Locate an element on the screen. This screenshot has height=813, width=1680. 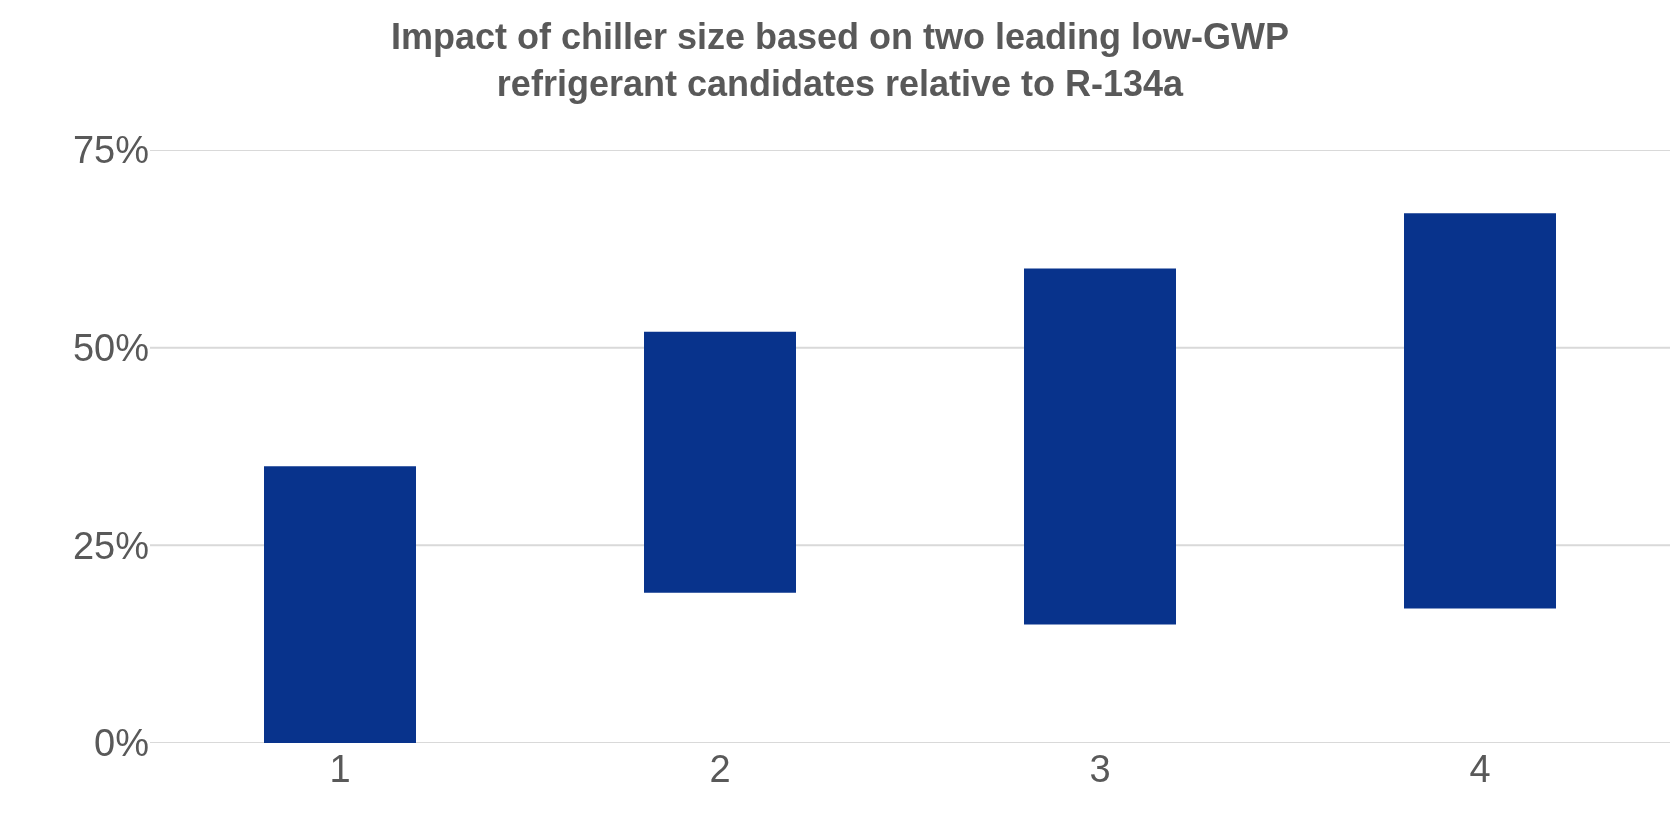
y-tick-label: 25% is located at coordinates (110, 545).